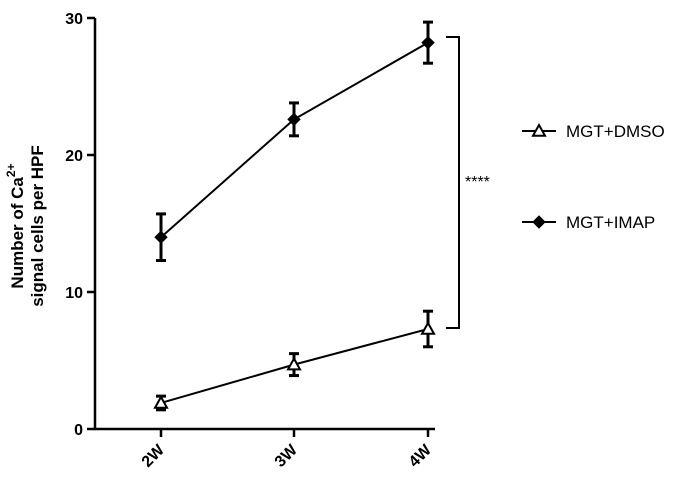 This screenshot has width=694, height=487. Describe the element at coordinates (477, 182) in the screenshot. I see `significance-label: ****` at that location.